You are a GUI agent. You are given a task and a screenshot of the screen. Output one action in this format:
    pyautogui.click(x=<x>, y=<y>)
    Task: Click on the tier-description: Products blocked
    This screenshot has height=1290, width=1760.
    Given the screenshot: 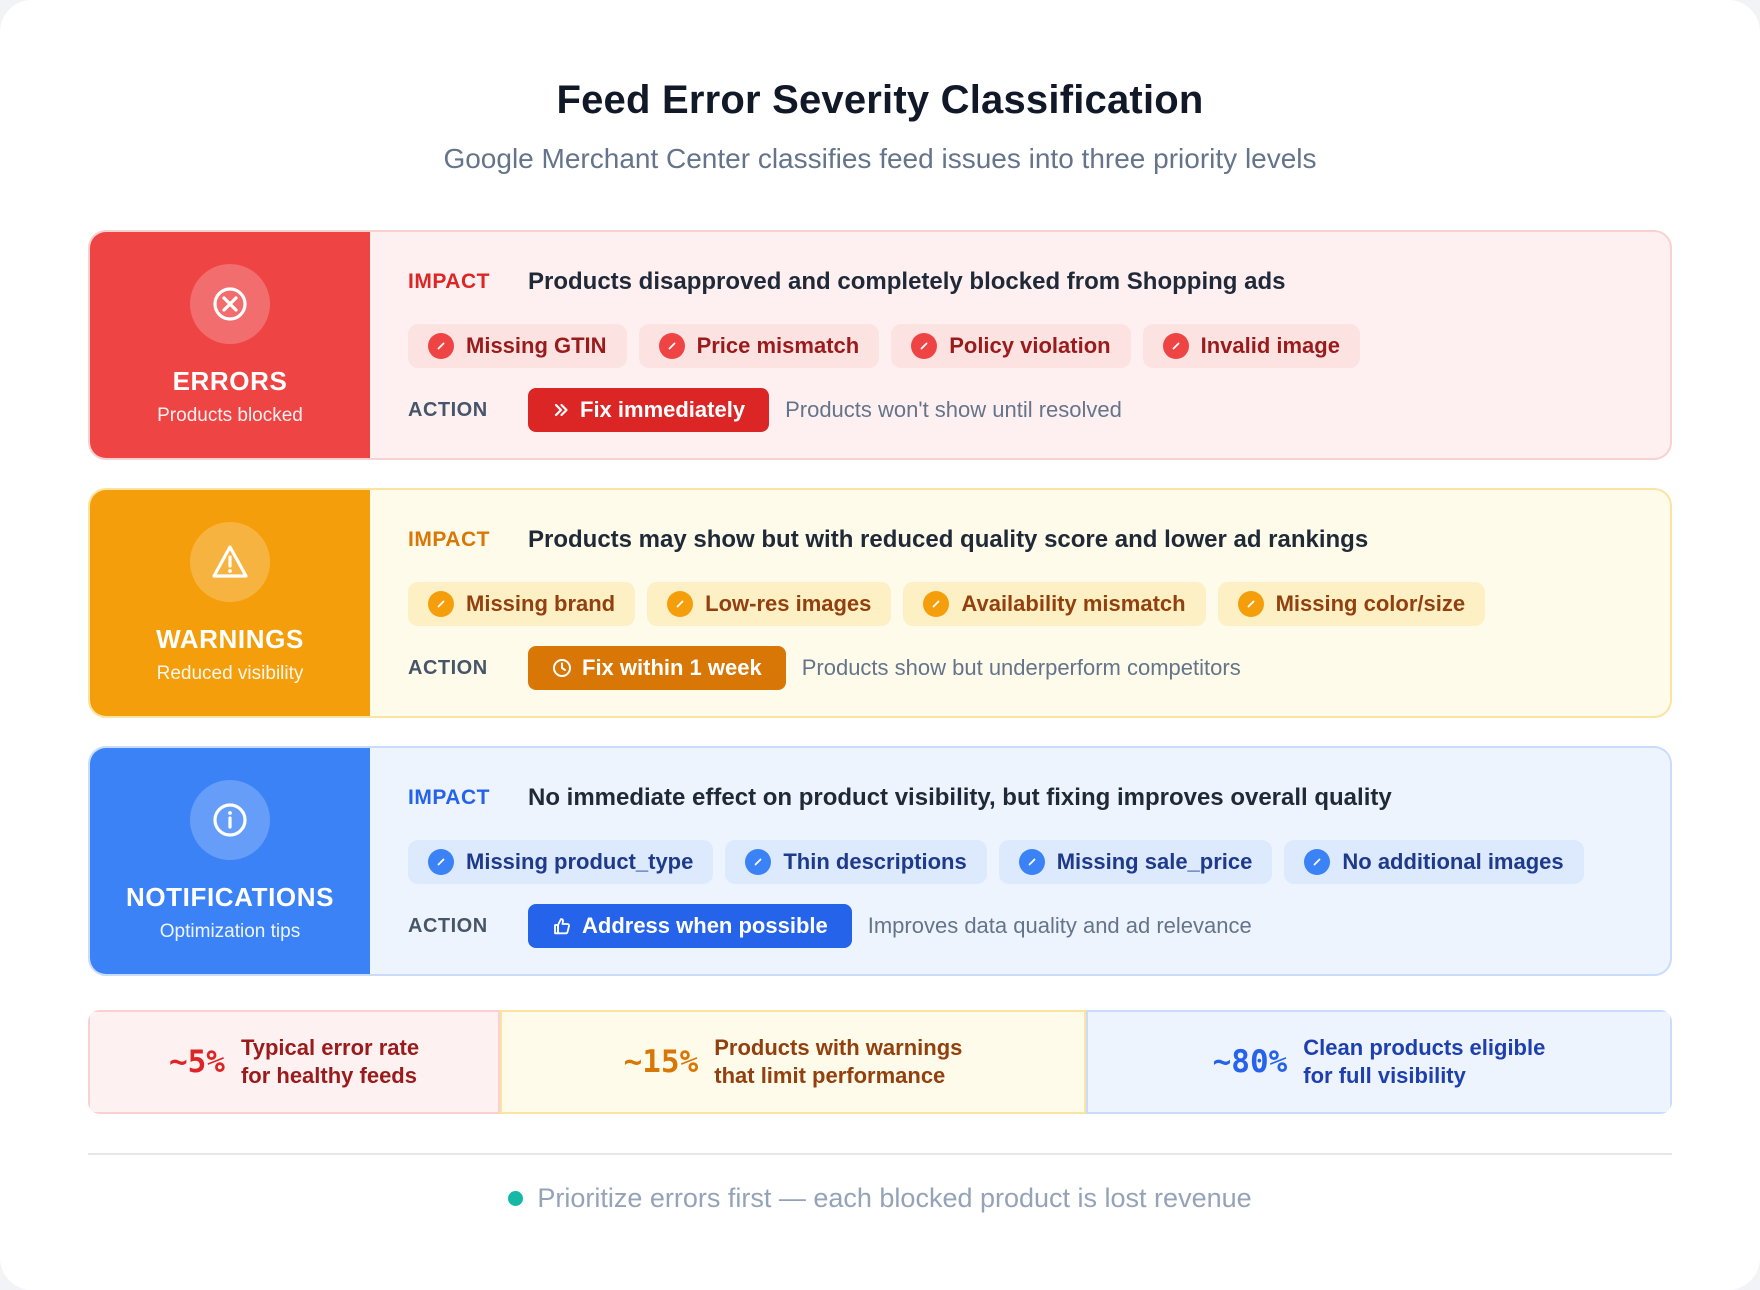 What is the action you would take?
    pyautogui.click(x=230, y=415)
    